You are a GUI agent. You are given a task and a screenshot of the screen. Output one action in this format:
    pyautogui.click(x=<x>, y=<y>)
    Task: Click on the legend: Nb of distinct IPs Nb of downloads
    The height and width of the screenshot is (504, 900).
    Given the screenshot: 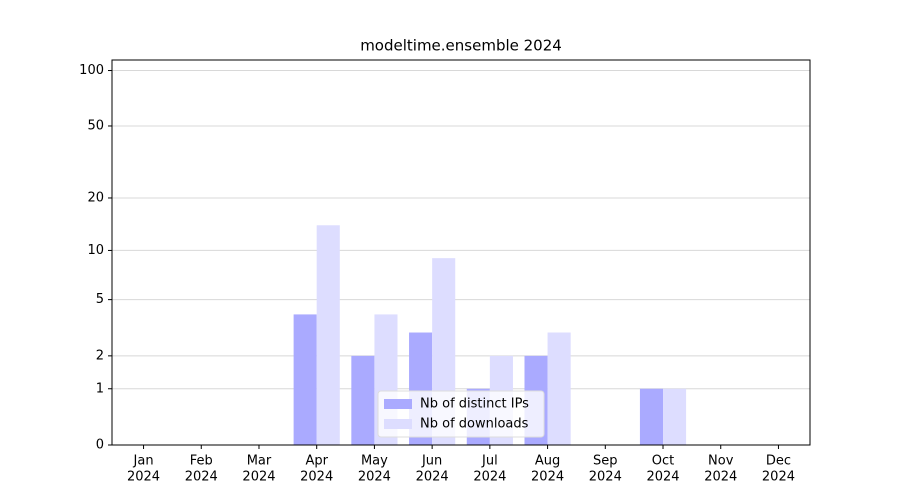 What is the action you would take?
    pyautogui.click(x=461, y=414)
    